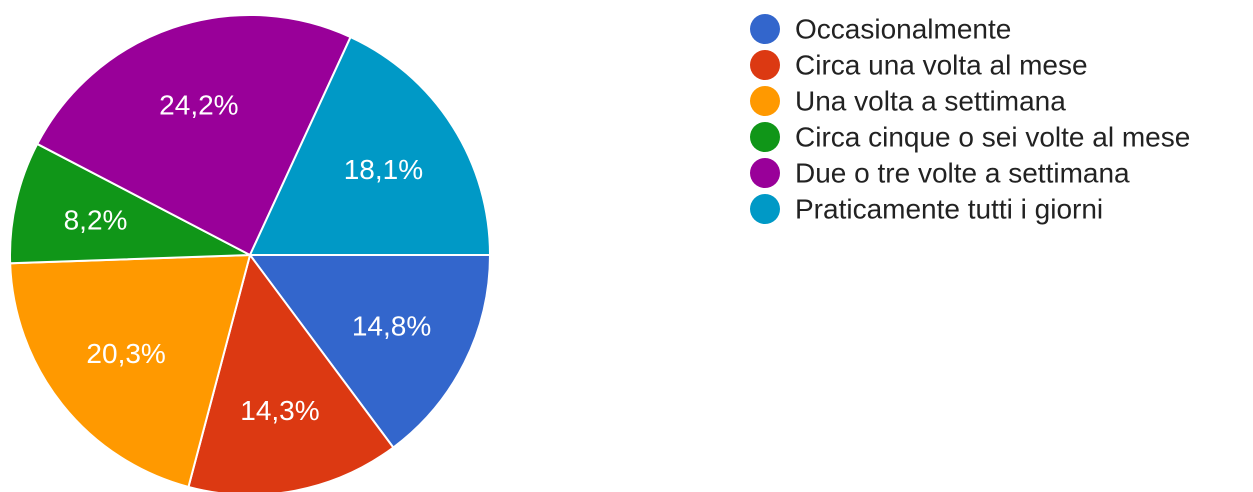 Image resolution: width=1253 pixels, height=492 pixels. I want to click on pie-slice-label-5: 24,2%, so click(198, 105).